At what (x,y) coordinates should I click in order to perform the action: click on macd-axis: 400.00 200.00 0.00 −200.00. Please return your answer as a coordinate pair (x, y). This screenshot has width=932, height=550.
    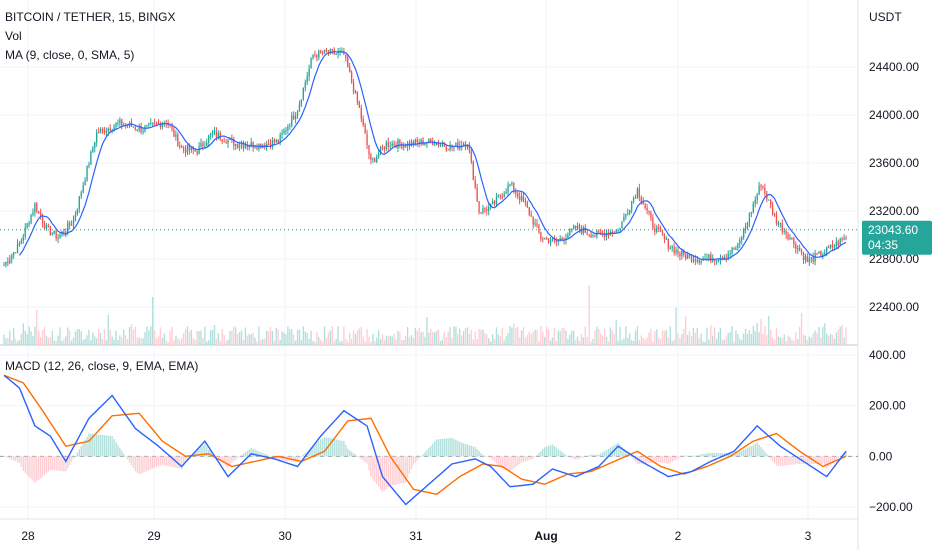
    Looking at the image, I should click on (891, 431).